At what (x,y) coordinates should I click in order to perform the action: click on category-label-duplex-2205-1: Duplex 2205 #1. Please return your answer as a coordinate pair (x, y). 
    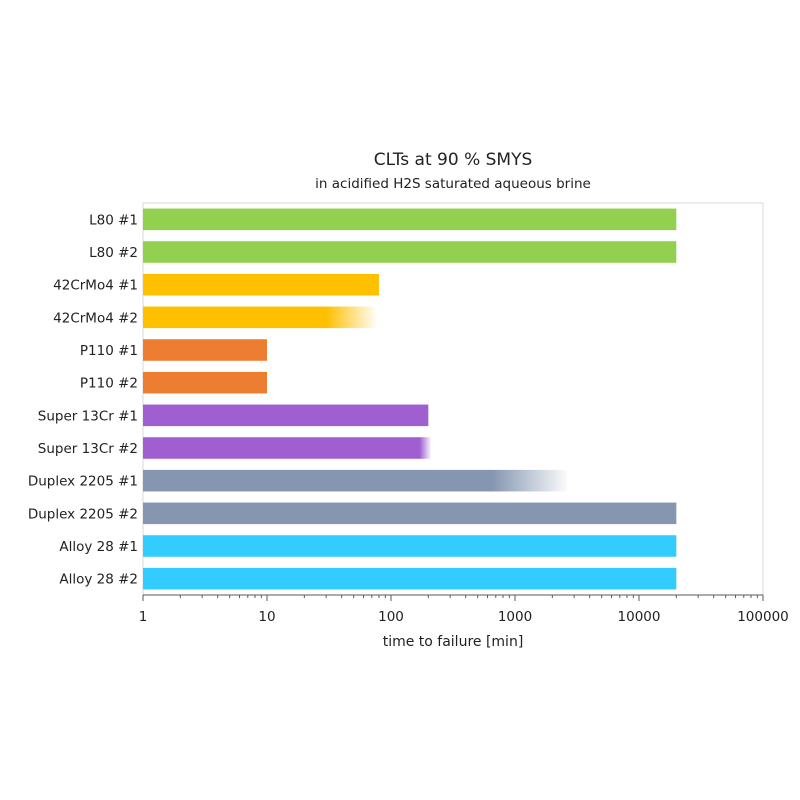
    Looking at the image, I should click on (83, 482).